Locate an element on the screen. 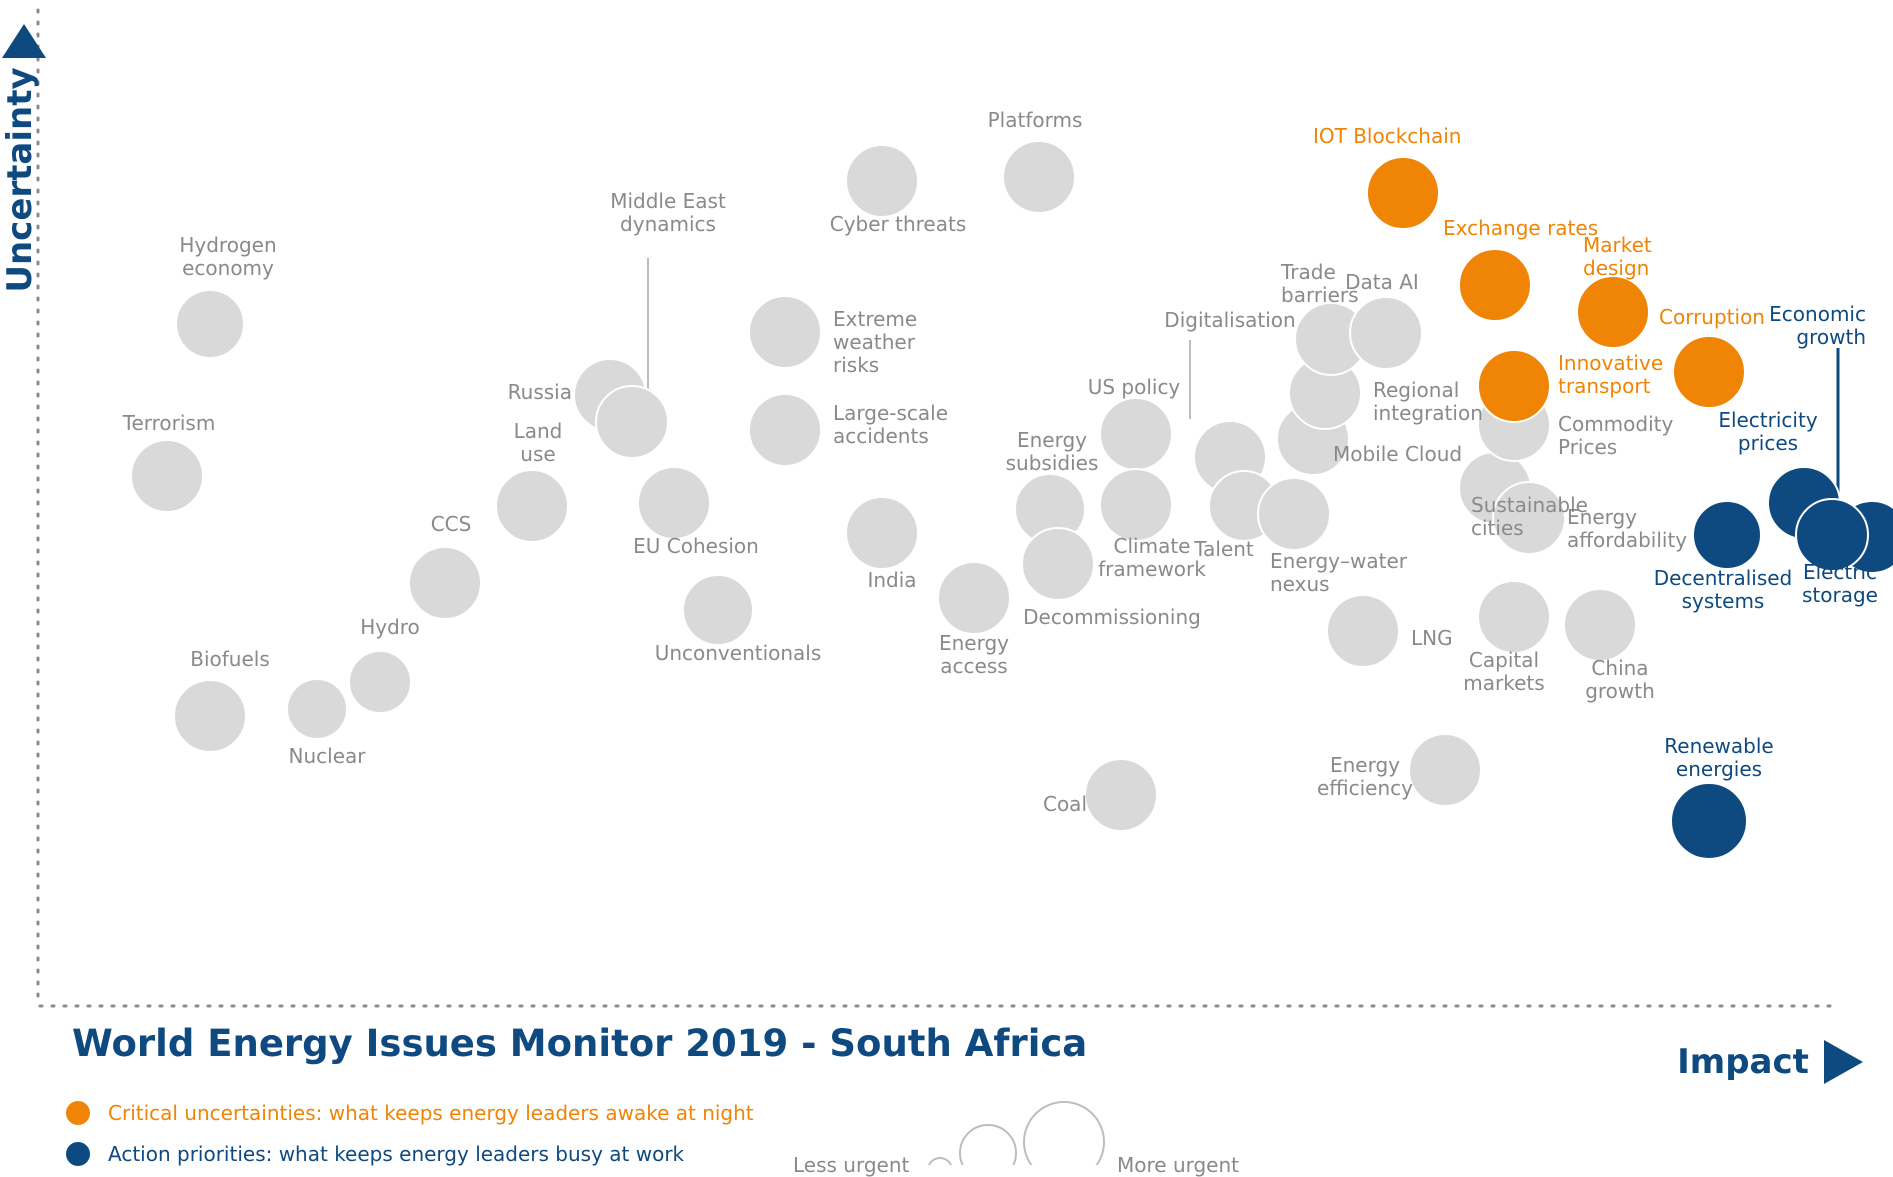 Image resolution: width=1893 pixels, height=1177 pixels. bubble-coal is located at coordinates (1121, 795).